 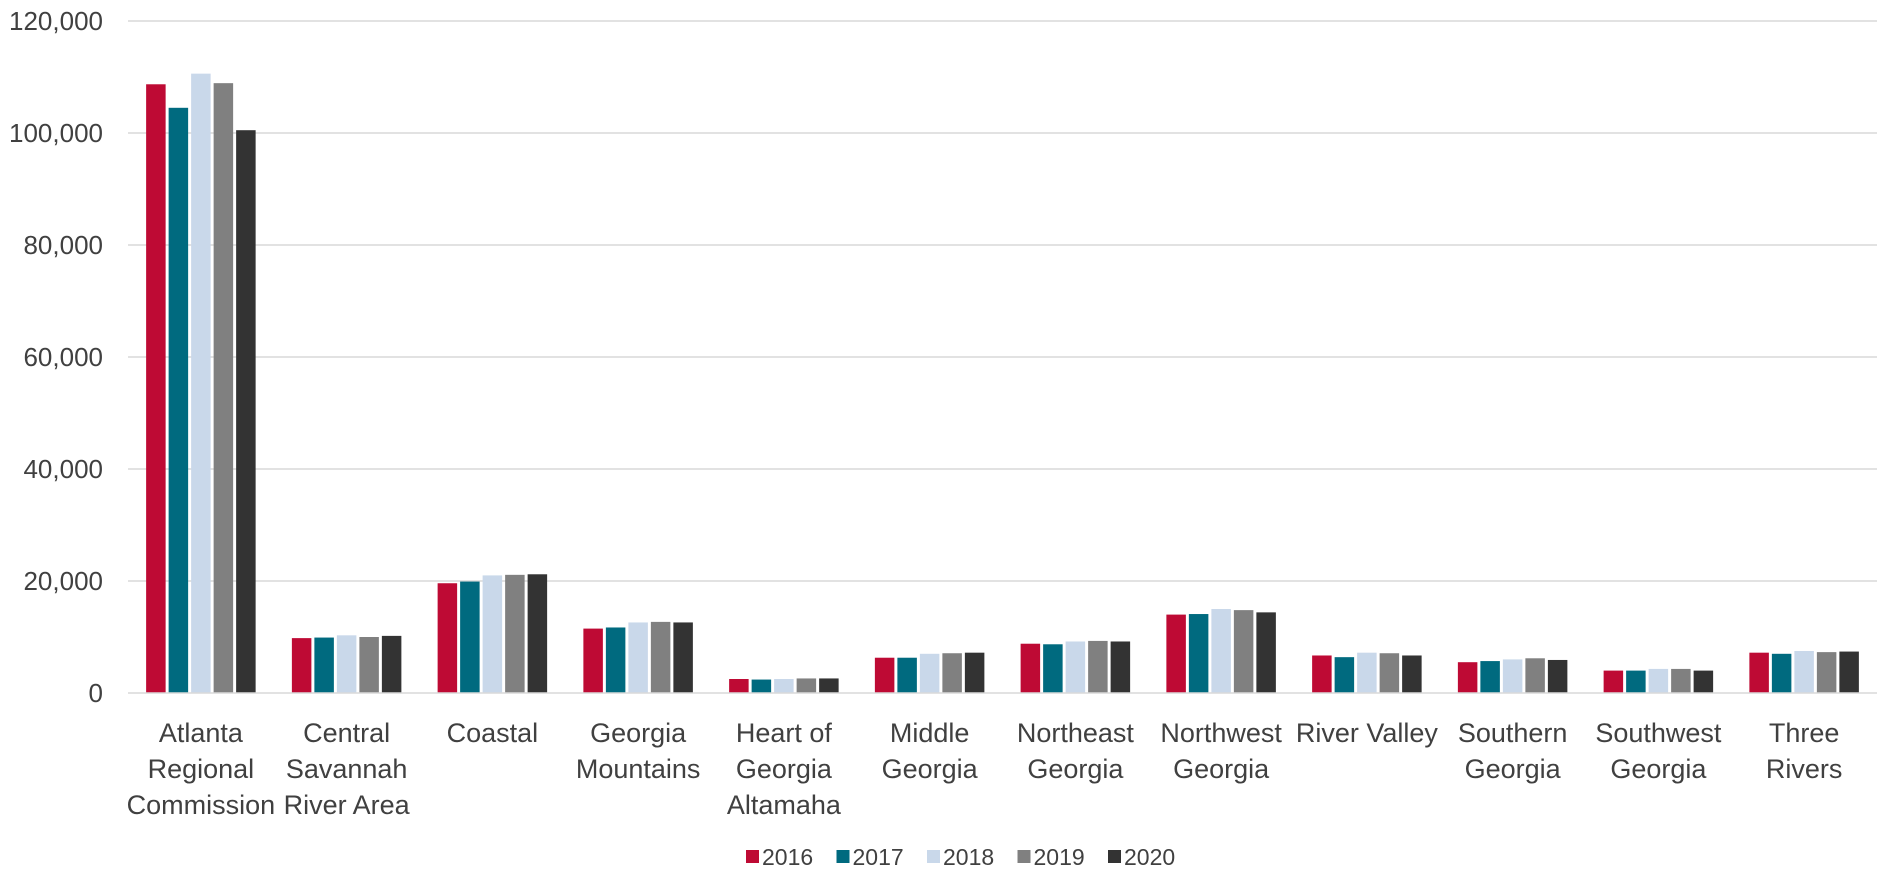 I want to click on x-category-label: Georgia Mountains, so click(x=638, y=751).